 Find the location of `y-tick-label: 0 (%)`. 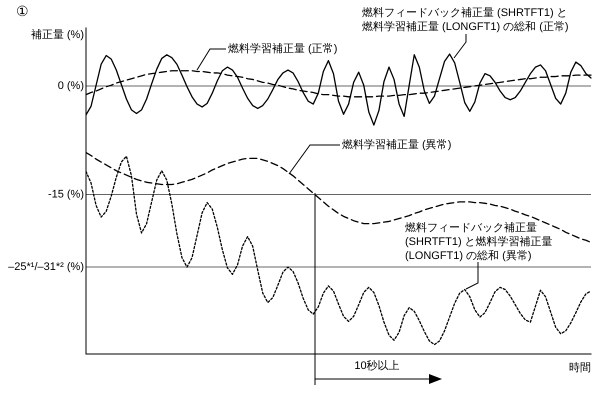

y-tick-label: 0 (%) is located at coordinates (71, 86).